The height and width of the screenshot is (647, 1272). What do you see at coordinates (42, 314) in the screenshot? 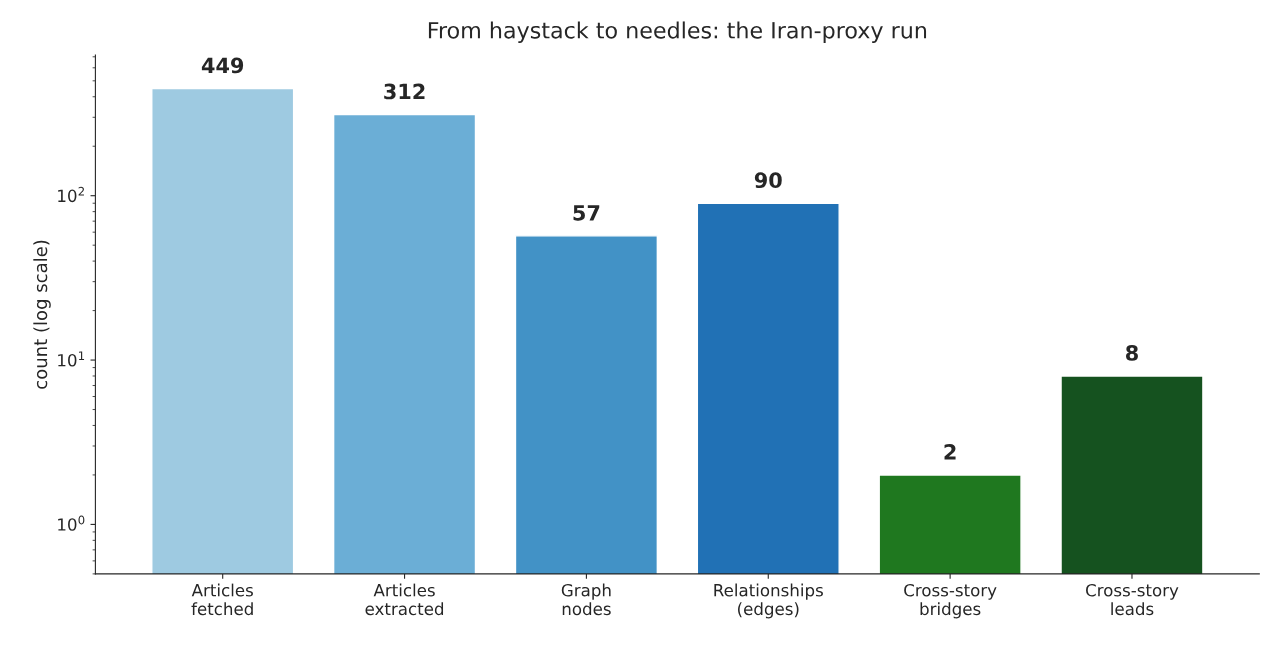
I see `y-axis-title: count (log scale)` at bounding box center [42, 314].